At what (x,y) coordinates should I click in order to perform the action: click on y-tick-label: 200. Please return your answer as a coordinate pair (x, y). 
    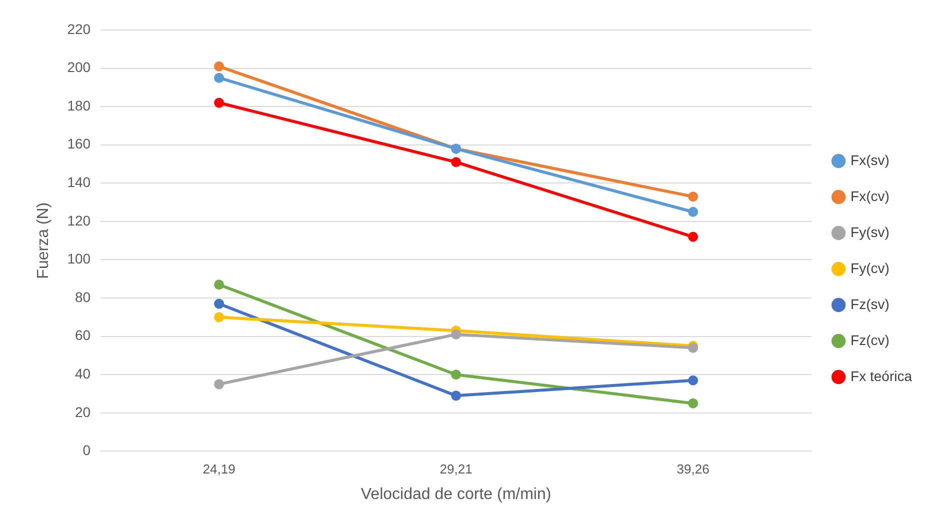
    Looking at the image, I should click on (79, 67).